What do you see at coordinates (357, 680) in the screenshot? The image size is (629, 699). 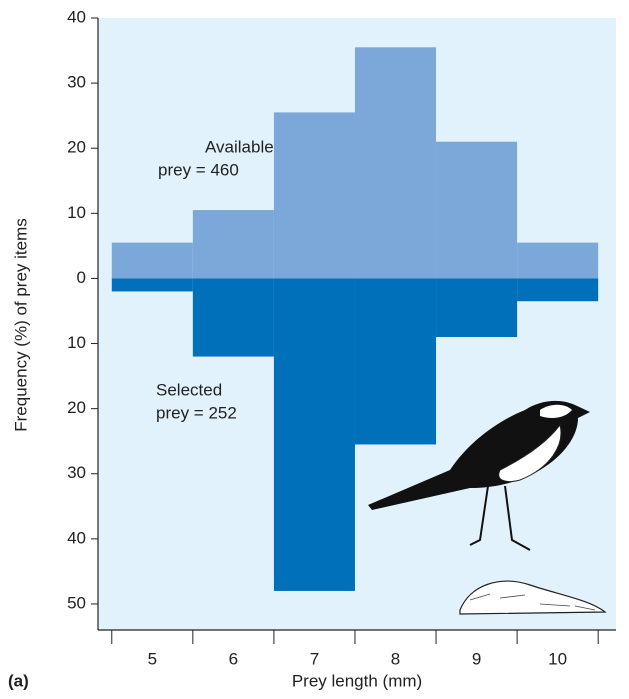 I see `x-axis-label: Prey length (mm)` at bounding box center [357, 680].